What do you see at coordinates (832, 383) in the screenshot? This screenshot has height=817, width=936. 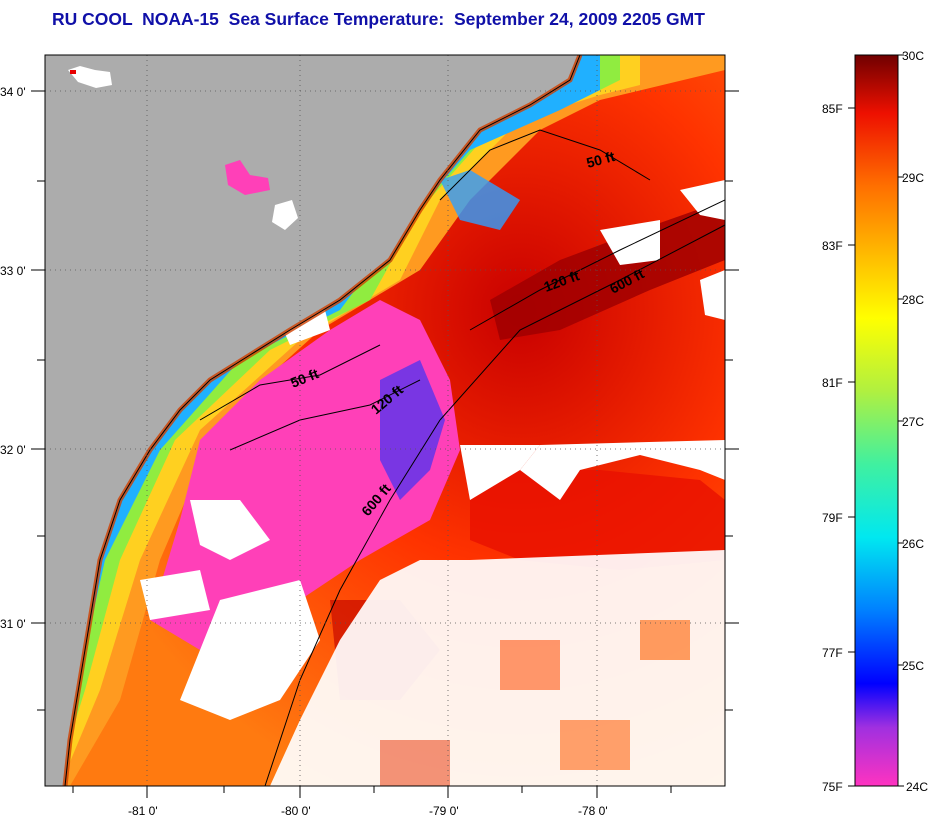 I see `colorbar-label-81f: 81F` at bounding box center [832, 383].